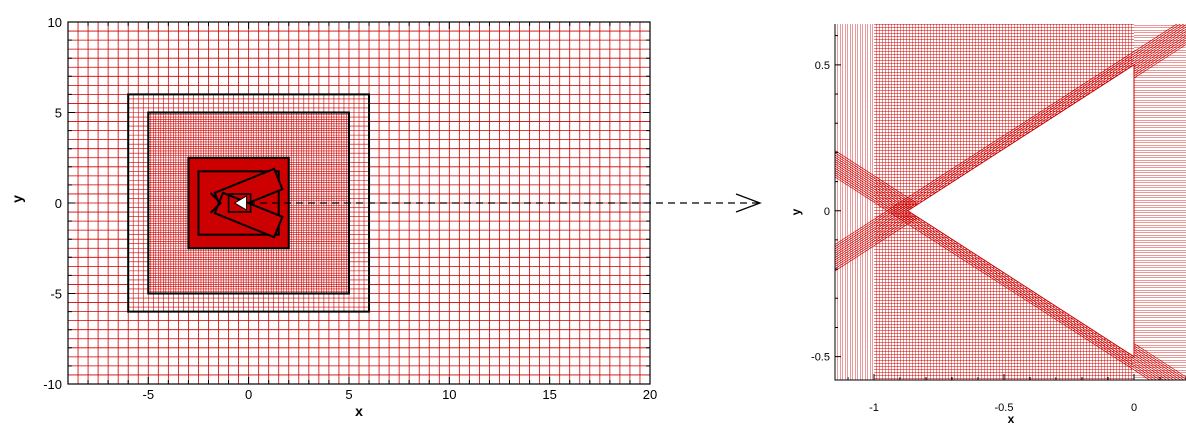  Describe the element at coordinates (796, 211) in the screenshot. I see `right-y-axis-label: y` at that location.